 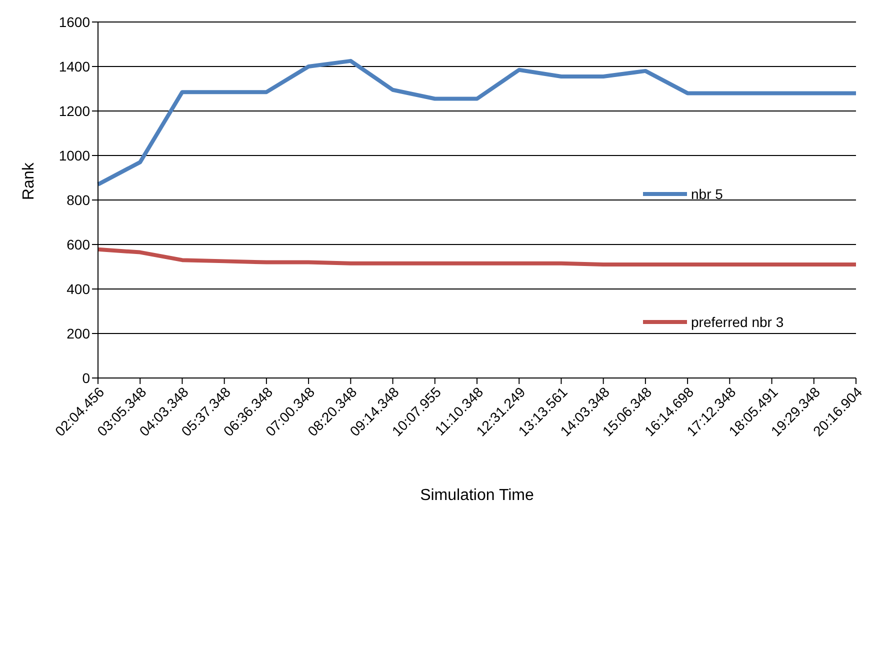 I want to click on y-tick-label: 400, so click(x=78, y=288).